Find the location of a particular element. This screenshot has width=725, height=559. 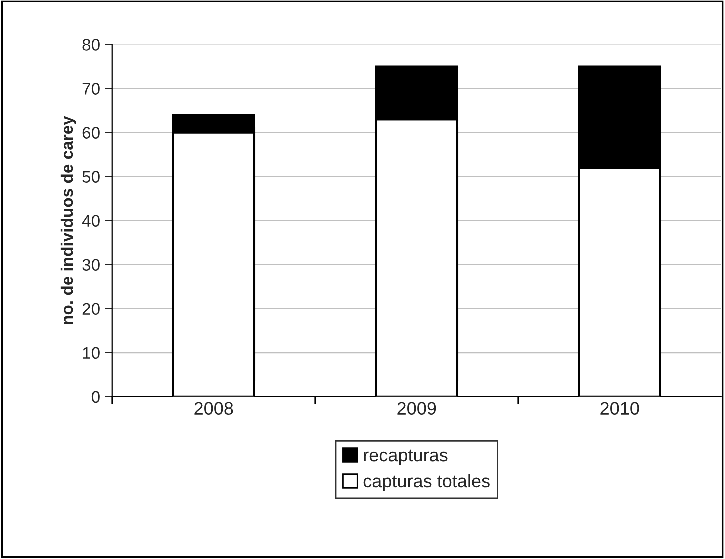

y-axis-title: no. de individuos de carey is located at coordinates (68, 220).